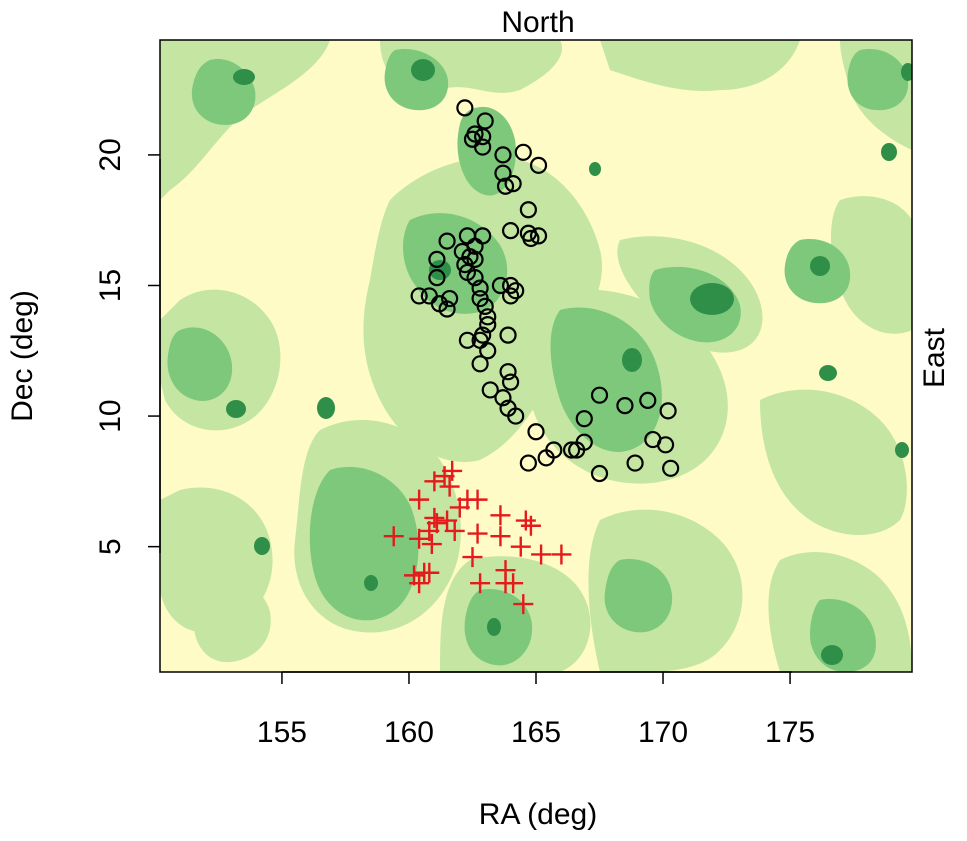  Describe the element at coordinates (110, 285) in the screenshot. I see `y-tick-label: 15` at that location.